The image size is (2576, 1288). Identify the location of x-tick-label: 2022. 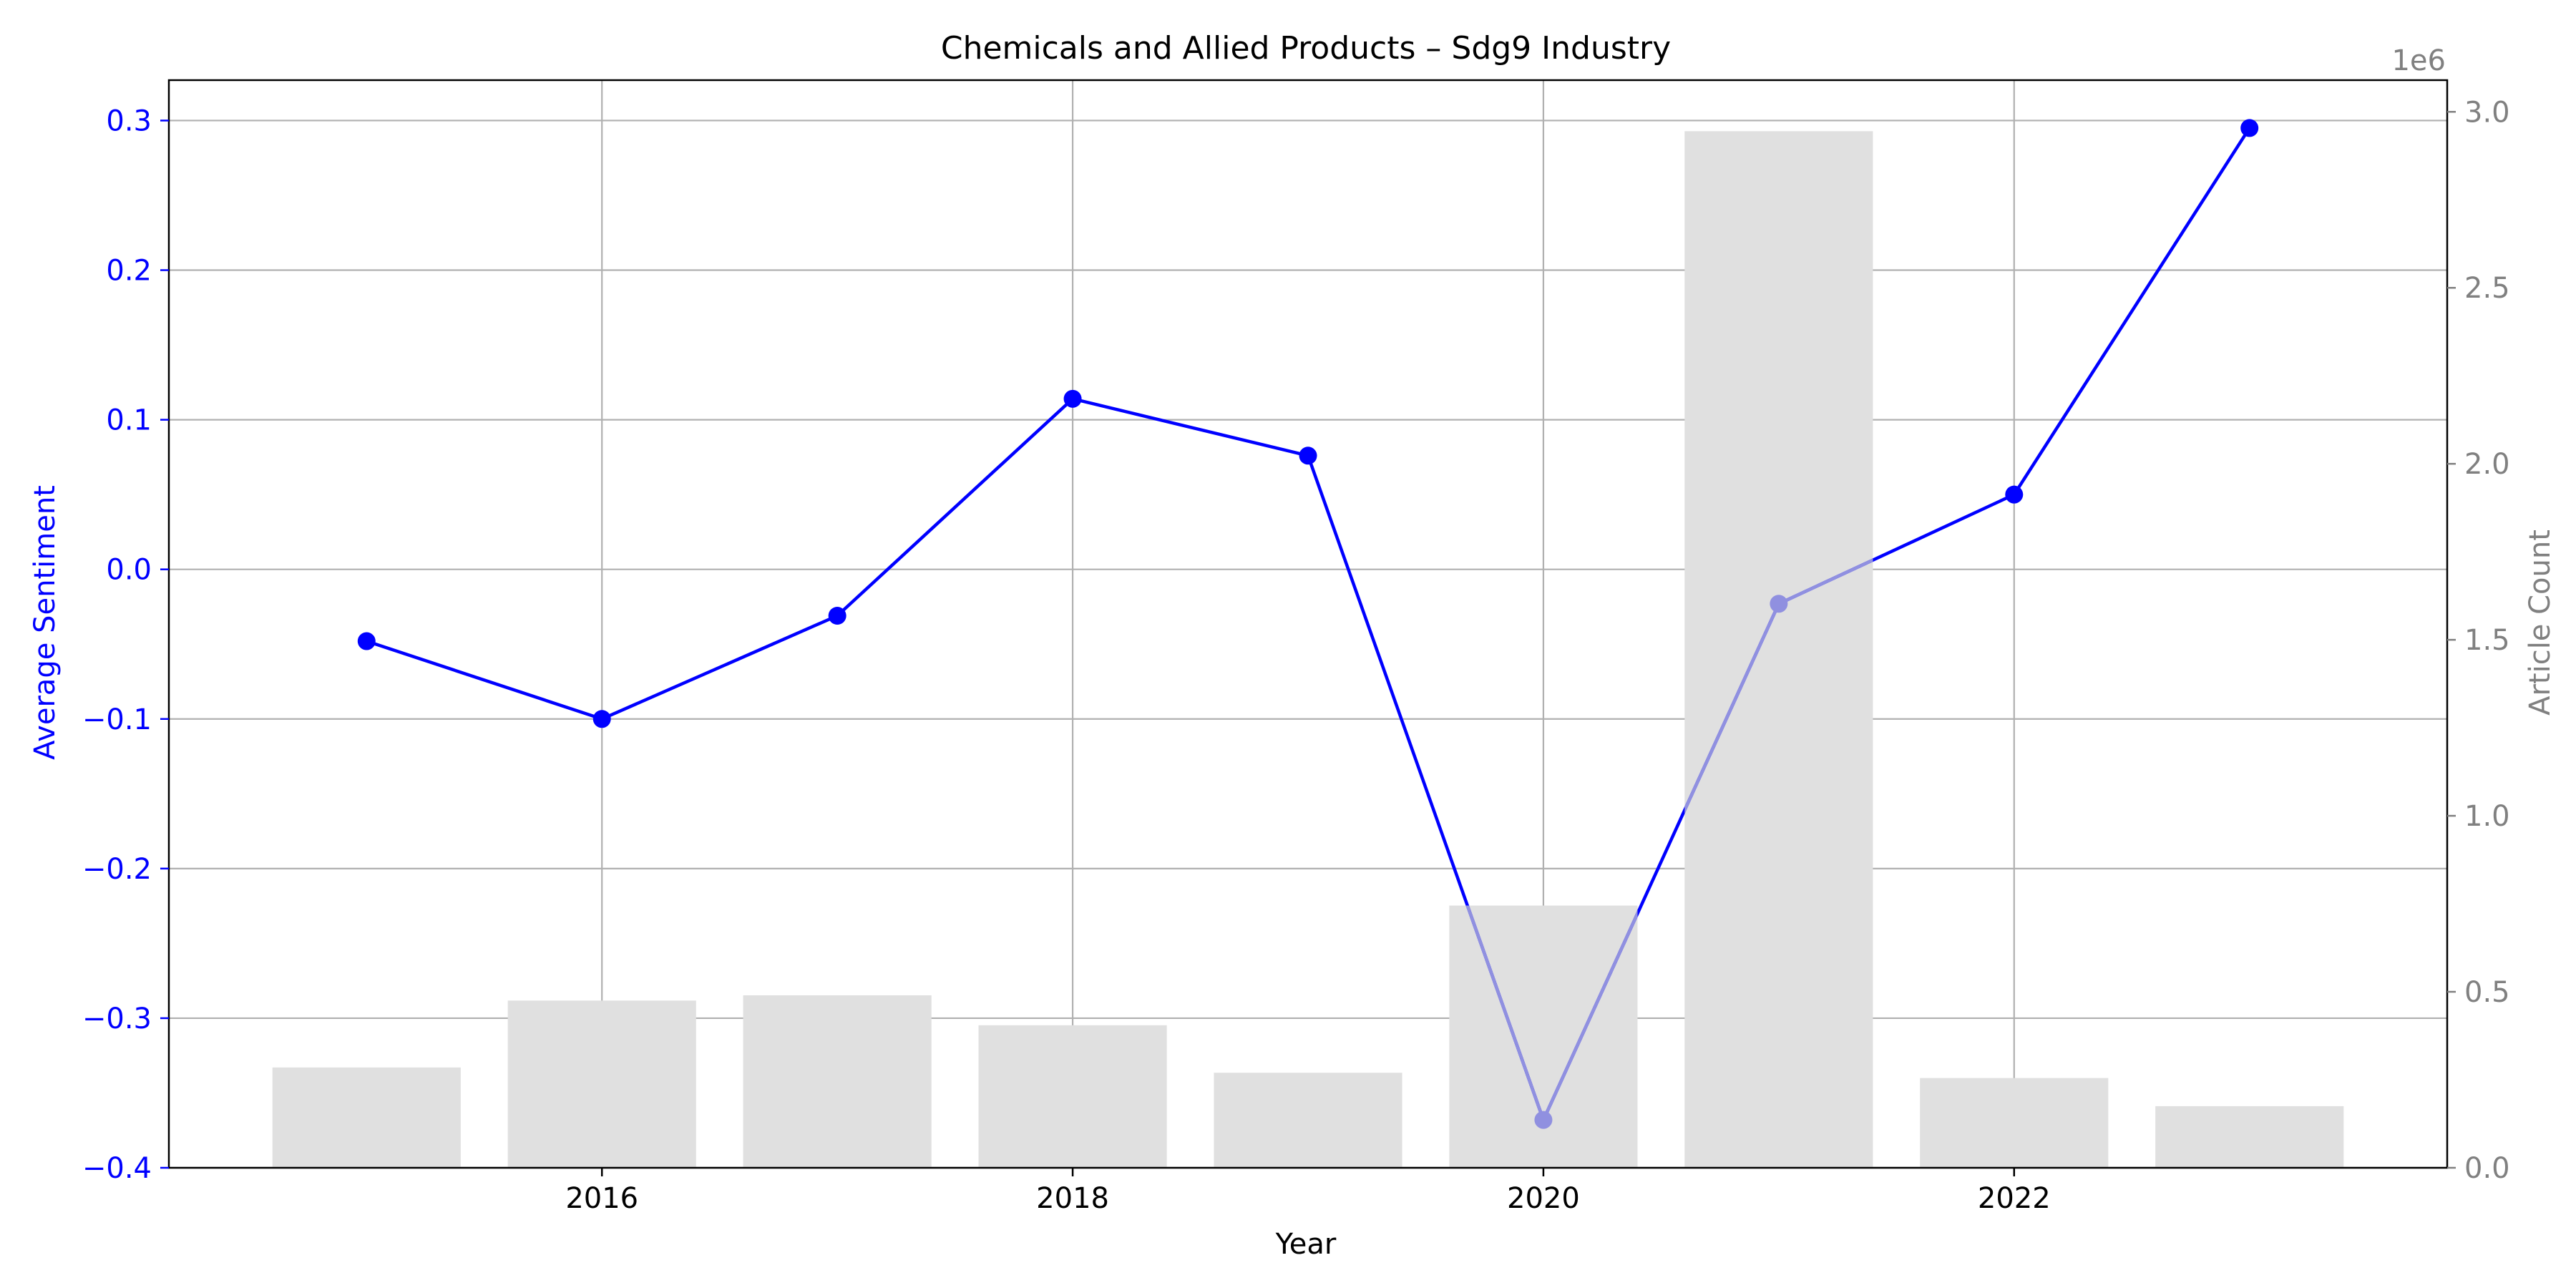
(2014, 1198).